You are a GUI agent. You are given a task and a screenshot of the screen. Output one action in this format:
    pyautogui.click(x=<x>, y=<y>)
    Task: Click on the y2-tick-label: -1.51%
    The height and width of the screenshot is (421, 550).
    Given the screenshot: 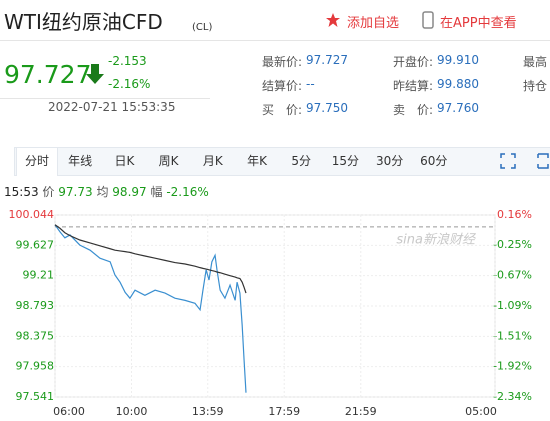 What is the action you would take?
    pyautogui.click(x=512, y=336)
    